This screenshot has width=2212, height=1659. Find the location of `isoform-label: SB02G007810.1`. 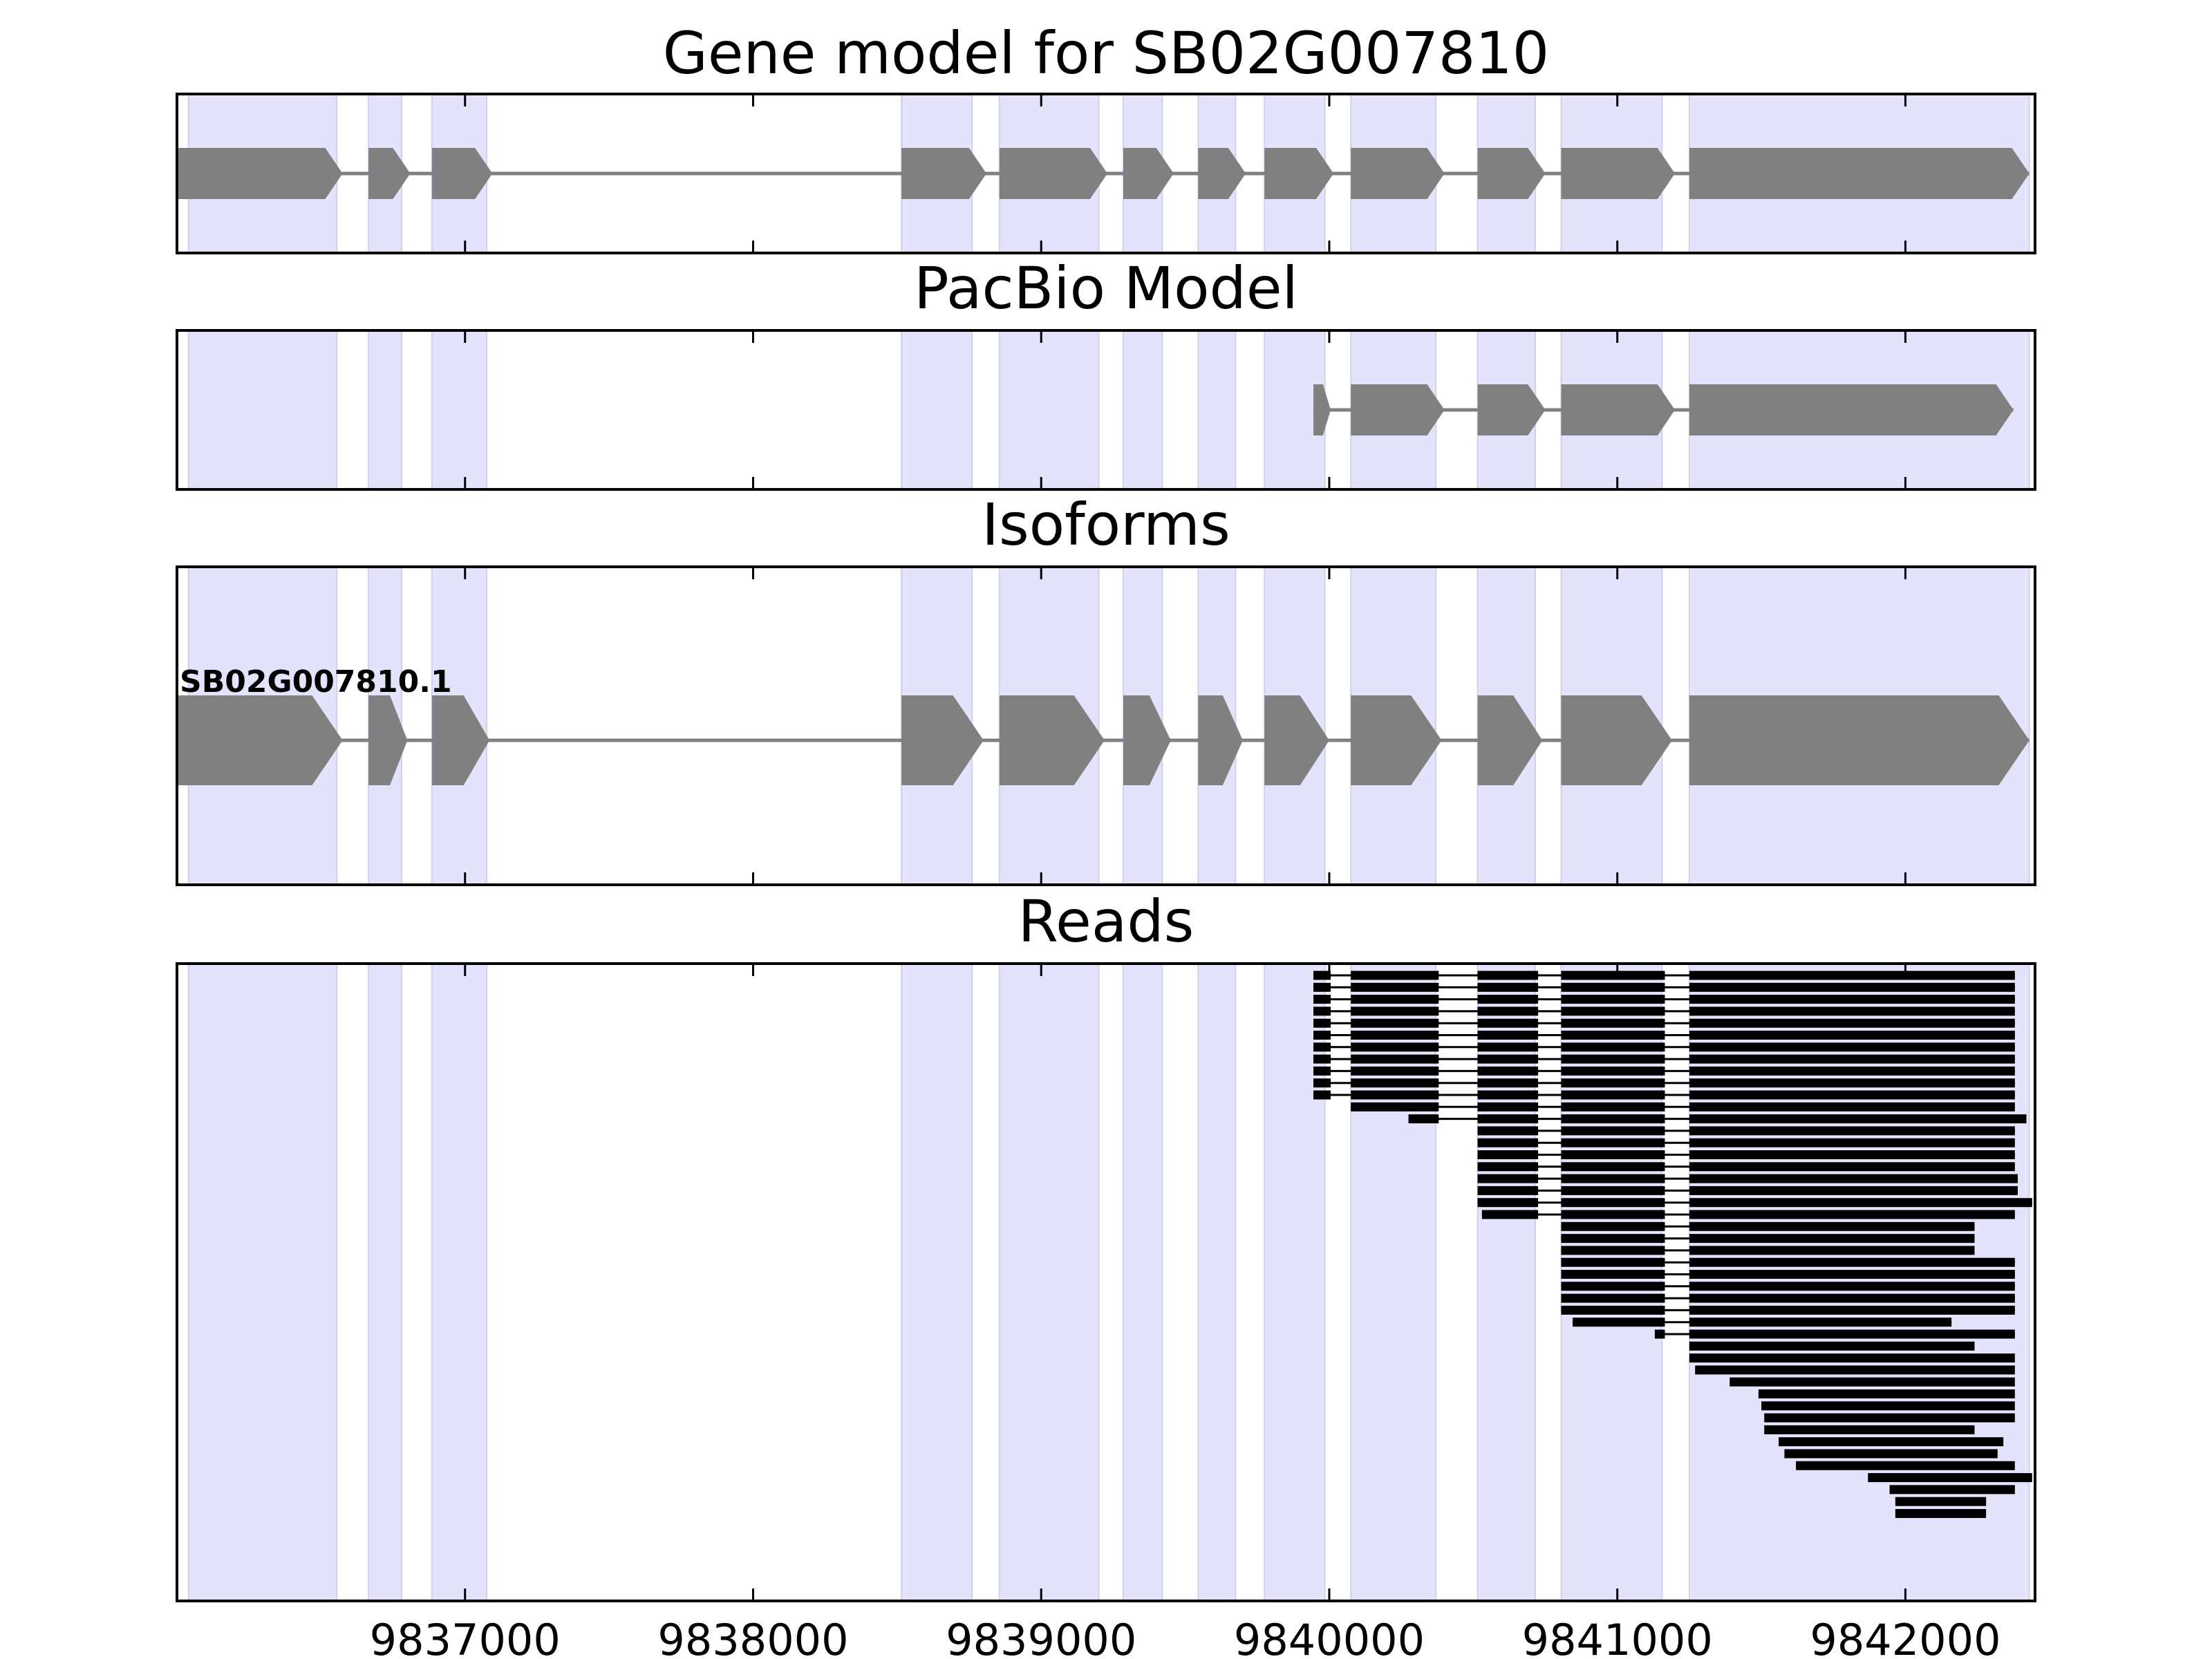

isoform-label: SB02G007810.1 is located at coordinates (316, 682).